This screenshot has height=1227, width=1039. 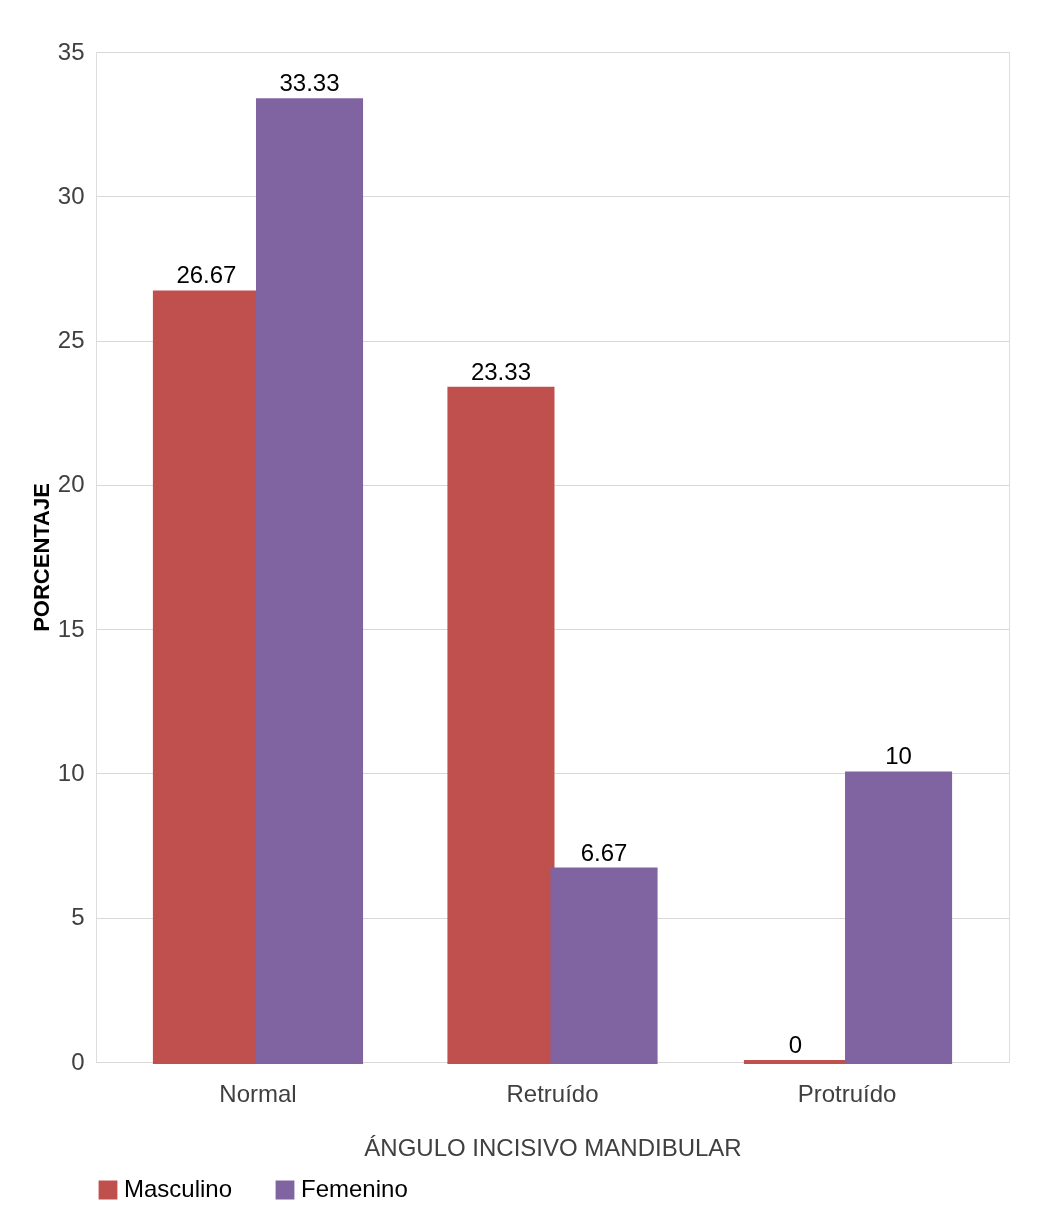 What do you see at coordinates (78, 917) in the screenshot?
I see `y-tick-label: 5` at bounding box center [78, 917].